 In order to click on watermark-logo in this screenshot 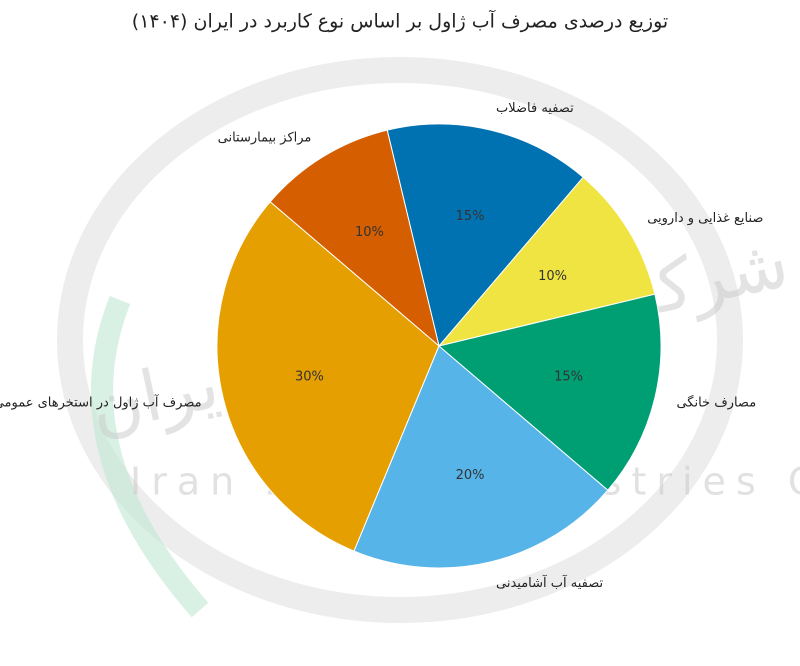, I will do `click(150, 456)`.